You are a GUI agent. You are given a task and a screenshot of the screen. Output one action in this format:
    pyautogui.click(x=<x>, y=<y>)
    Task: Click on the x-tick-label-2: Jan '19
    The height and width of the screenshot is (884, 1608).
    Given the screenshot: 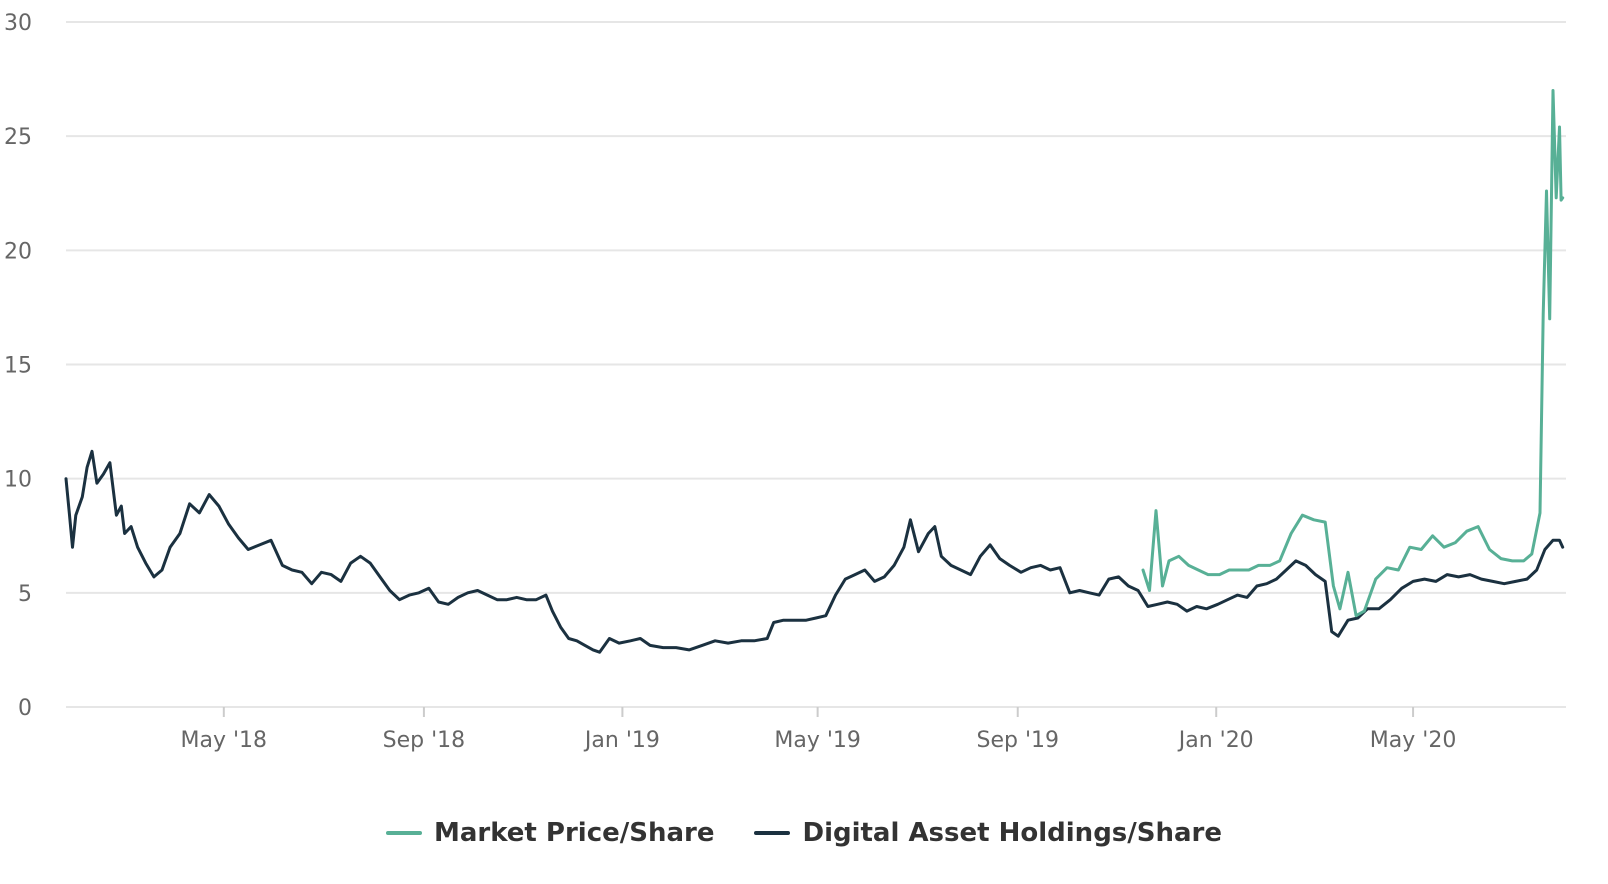 What is the action you would take?
    pyautogui.click(x=621, y=740)
    